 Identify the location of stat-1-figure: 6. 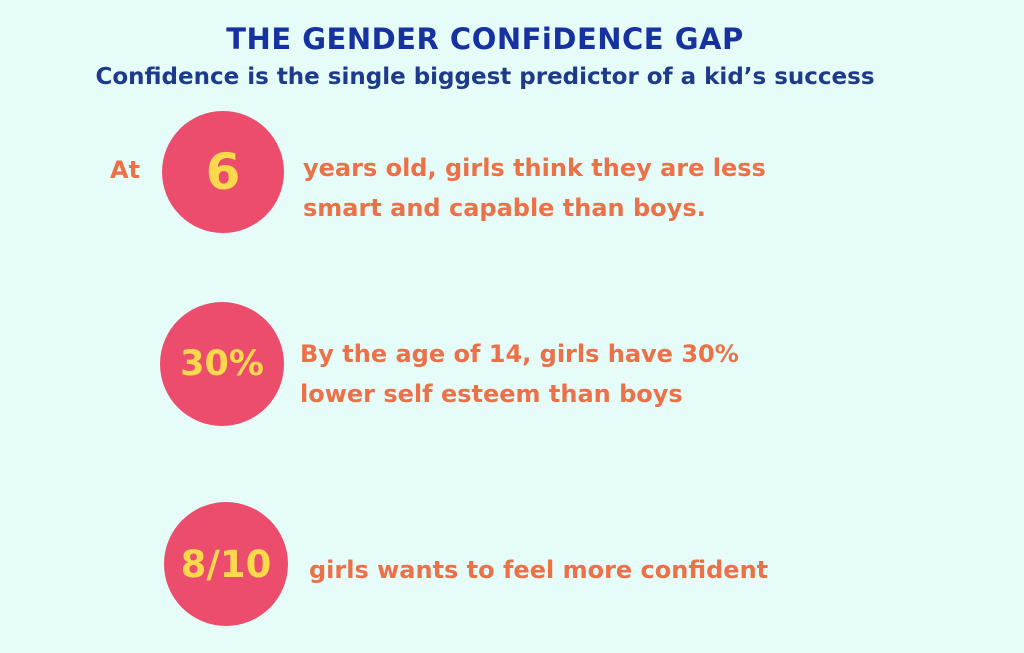
(223, 172).